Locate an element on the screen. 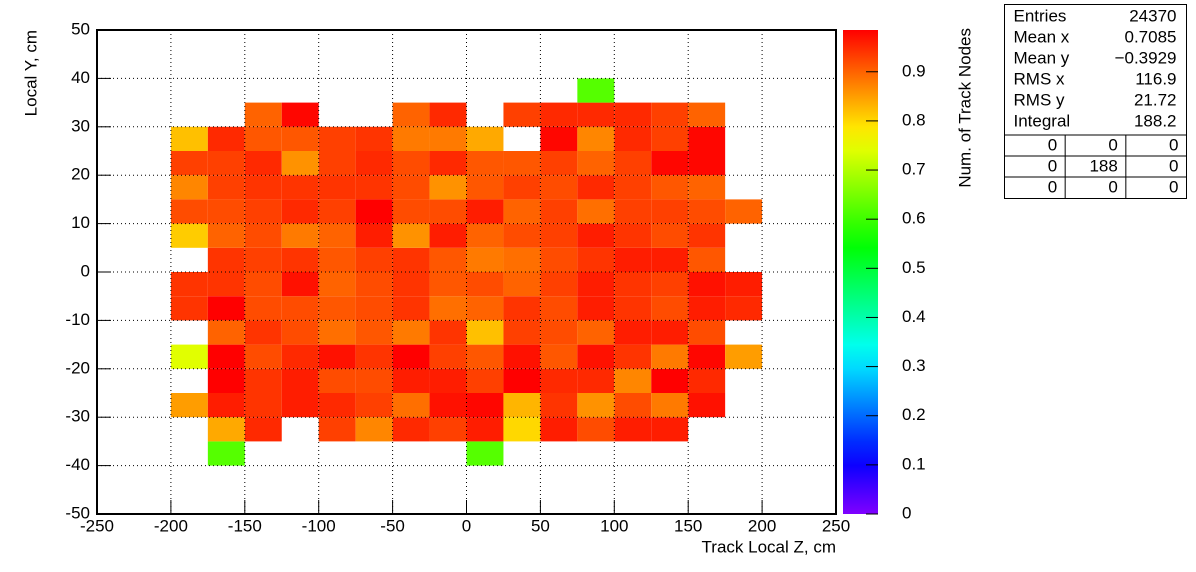 This screenshot has width=1196, height=572. z-tick-label: 0.6 is located at coordinates (914, 218).